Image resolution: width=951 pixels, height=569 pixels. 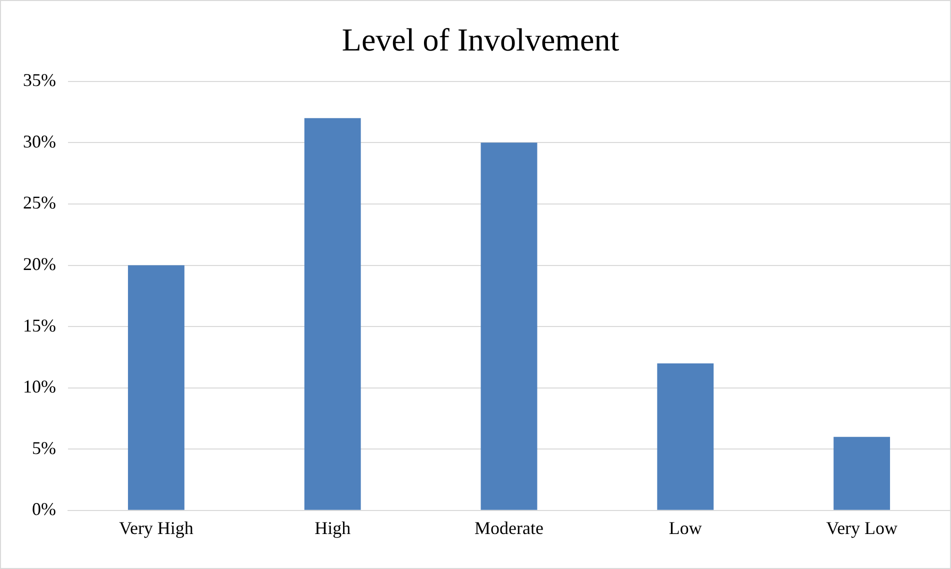 What do you see at coordinates (685, 528) in the screenshot?
I see `x-tick-label: Low` at bounding box center [685, 528].